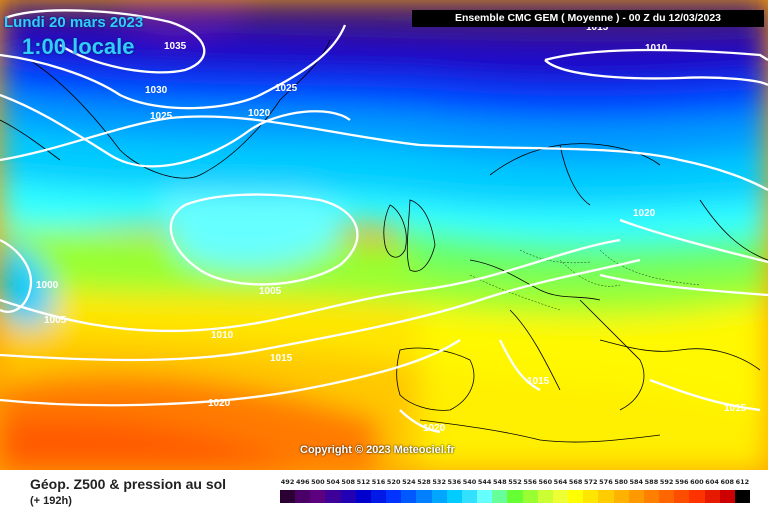 This screenshot has width=768, height=512. Describe the element at coordinates (156, 90) in the screenshot. I see `isobar-label: 1030` at that location.